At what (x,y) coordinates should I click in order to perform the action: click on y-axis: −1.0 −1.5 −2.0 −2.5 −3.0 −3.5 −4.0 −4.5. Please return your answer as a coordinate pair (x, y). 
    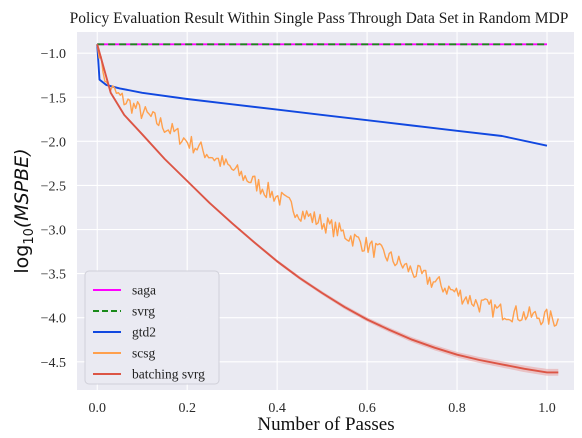
    Looking at the image, I should click on (53, 209).